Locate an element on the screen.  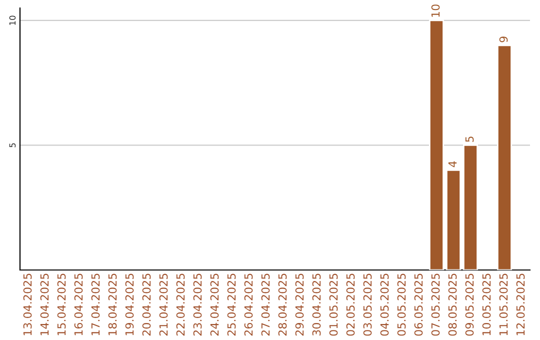
x-tick-label: 29.04.2025 is located at coordinates (299, 305).